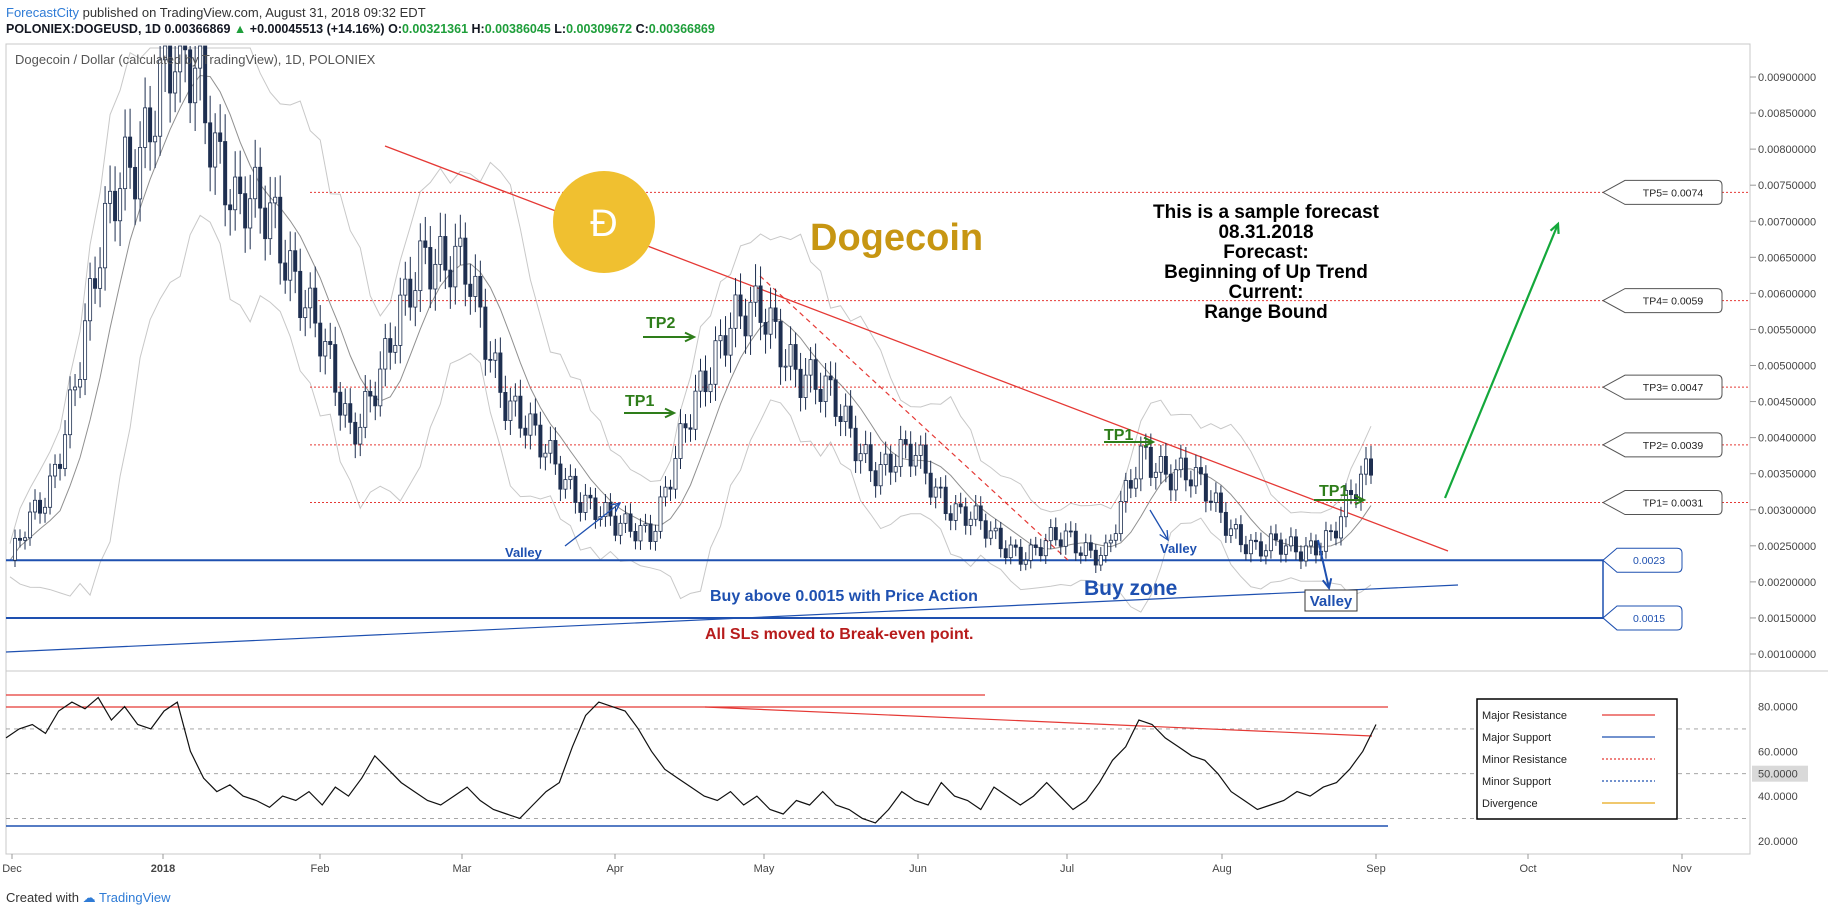 This screenshot has height=915, width=1828. Describe the element at coordinates (1179, 548) in the screenshot. I see `valley-label-jul: Valley` at that location.